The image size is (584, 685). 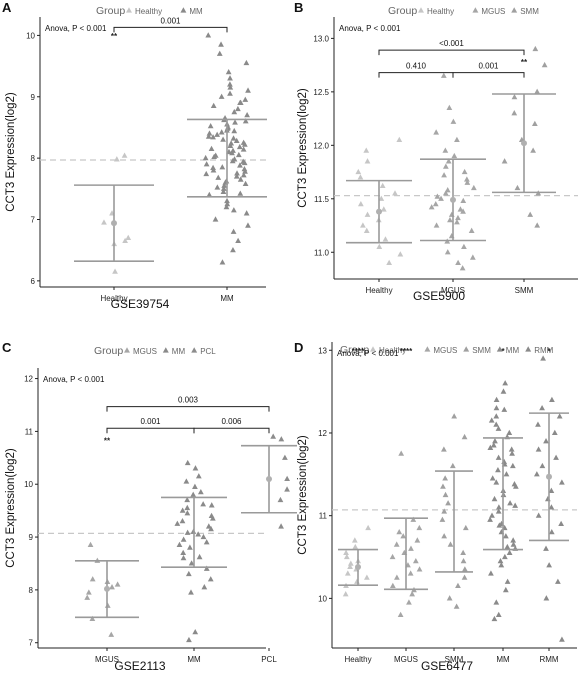 What do you see at coordinates (463, 11) in the screenshot?
I see `legend: Group Healthy MGUS SMM` at bounding box center [463, 11].